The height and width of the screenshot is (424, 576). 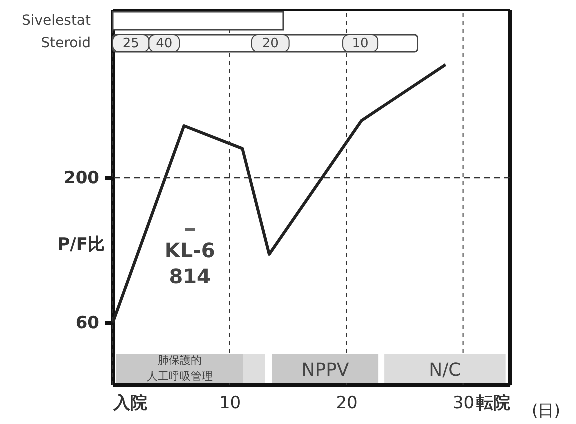 What do you see at coordinates (131, 44) in the screenshot?
I see `band-label: 25` at bounding box center [131, 44].